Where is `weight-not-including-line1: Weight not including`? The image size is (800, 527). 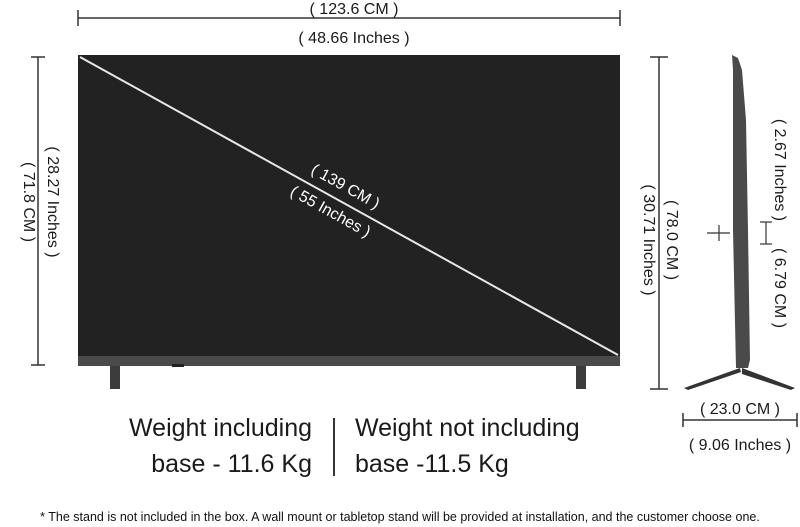
weight-not-including-line1: Weight not including is located at coordinates (467, 428).